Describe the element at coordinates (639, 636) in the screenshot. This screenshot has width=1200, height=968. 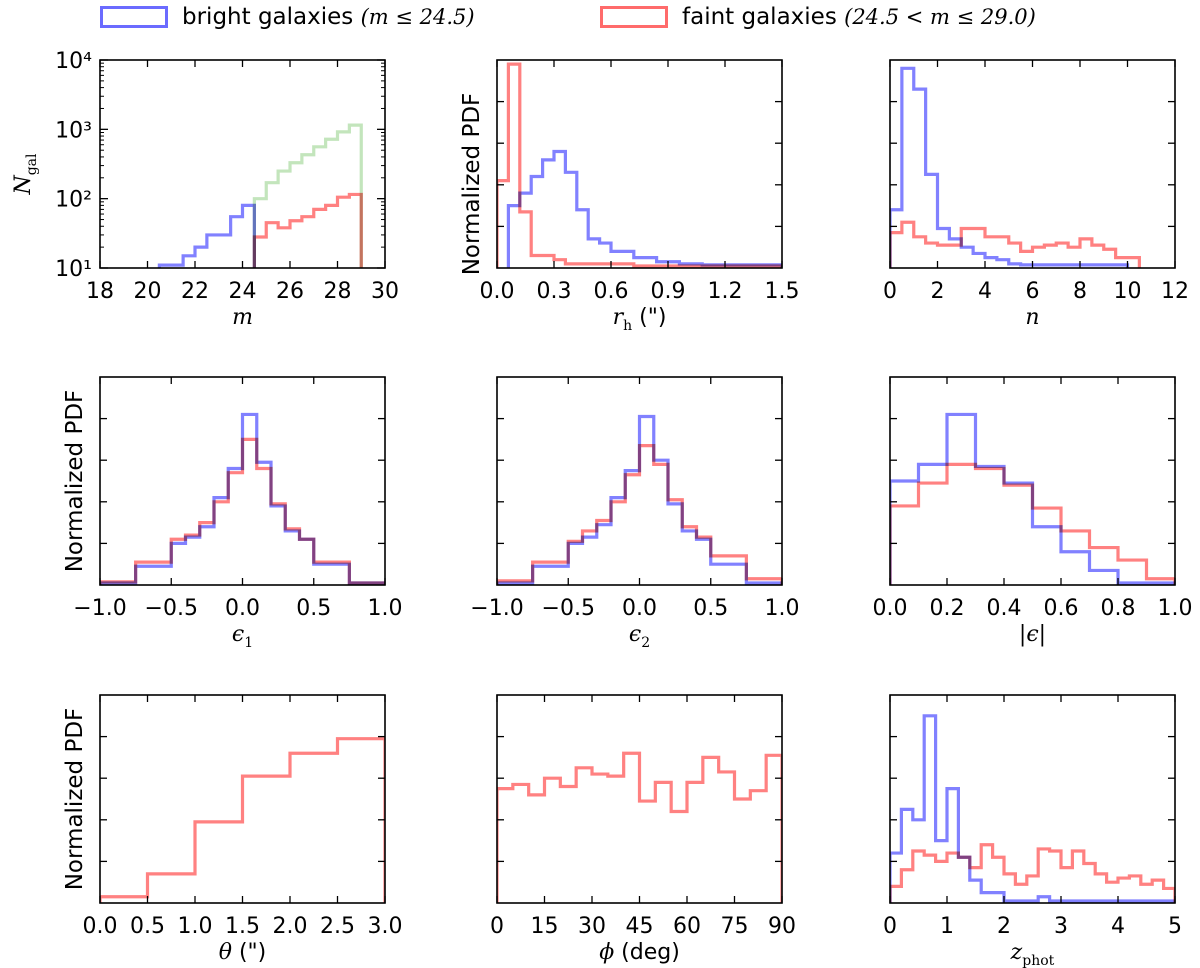
I see `axis-label: ϵ2` at that location.